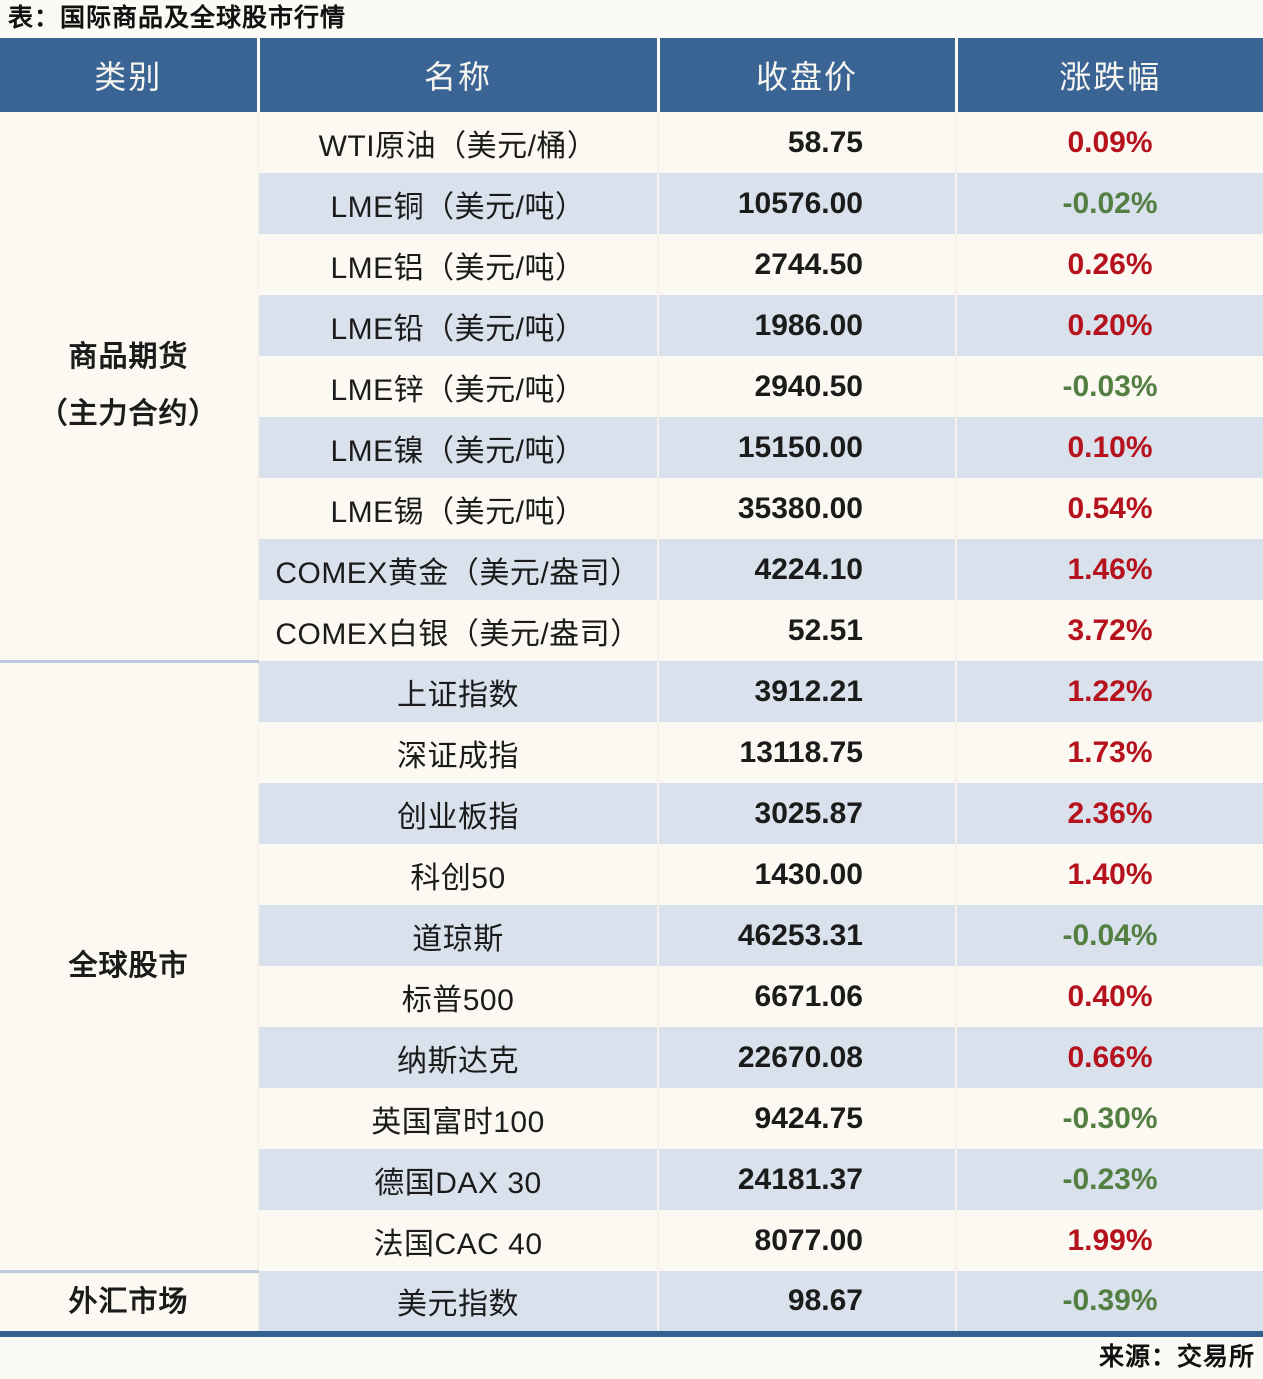 The height and width of the screenshot is (1379, 1263). What do you see at coordinates (807, 569) in the screenshot?
I see `close-price: 4224.10` at bounding box center [807, 569].